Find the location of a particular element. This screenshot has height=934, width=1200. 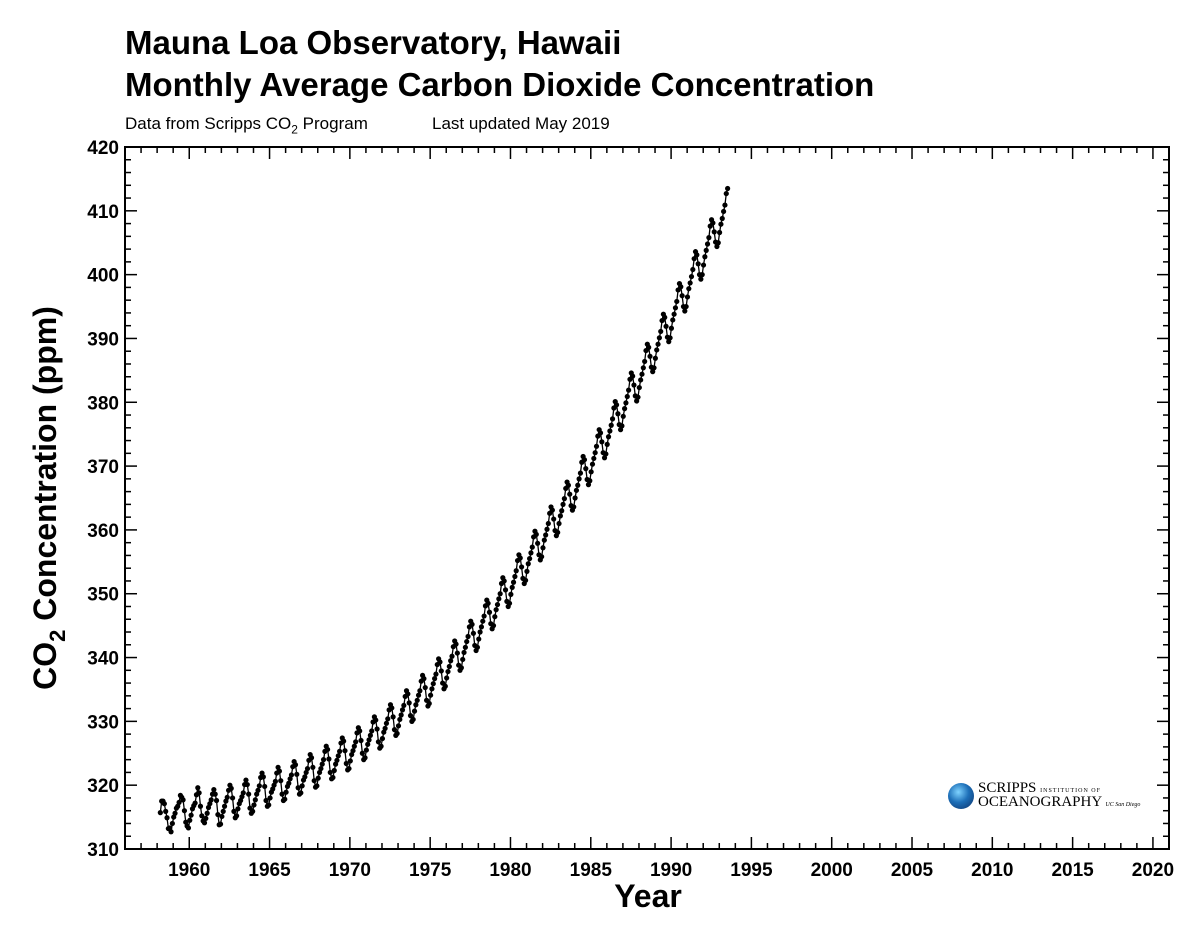

y-tick-label: 310 is located at coordinates (103, 850).